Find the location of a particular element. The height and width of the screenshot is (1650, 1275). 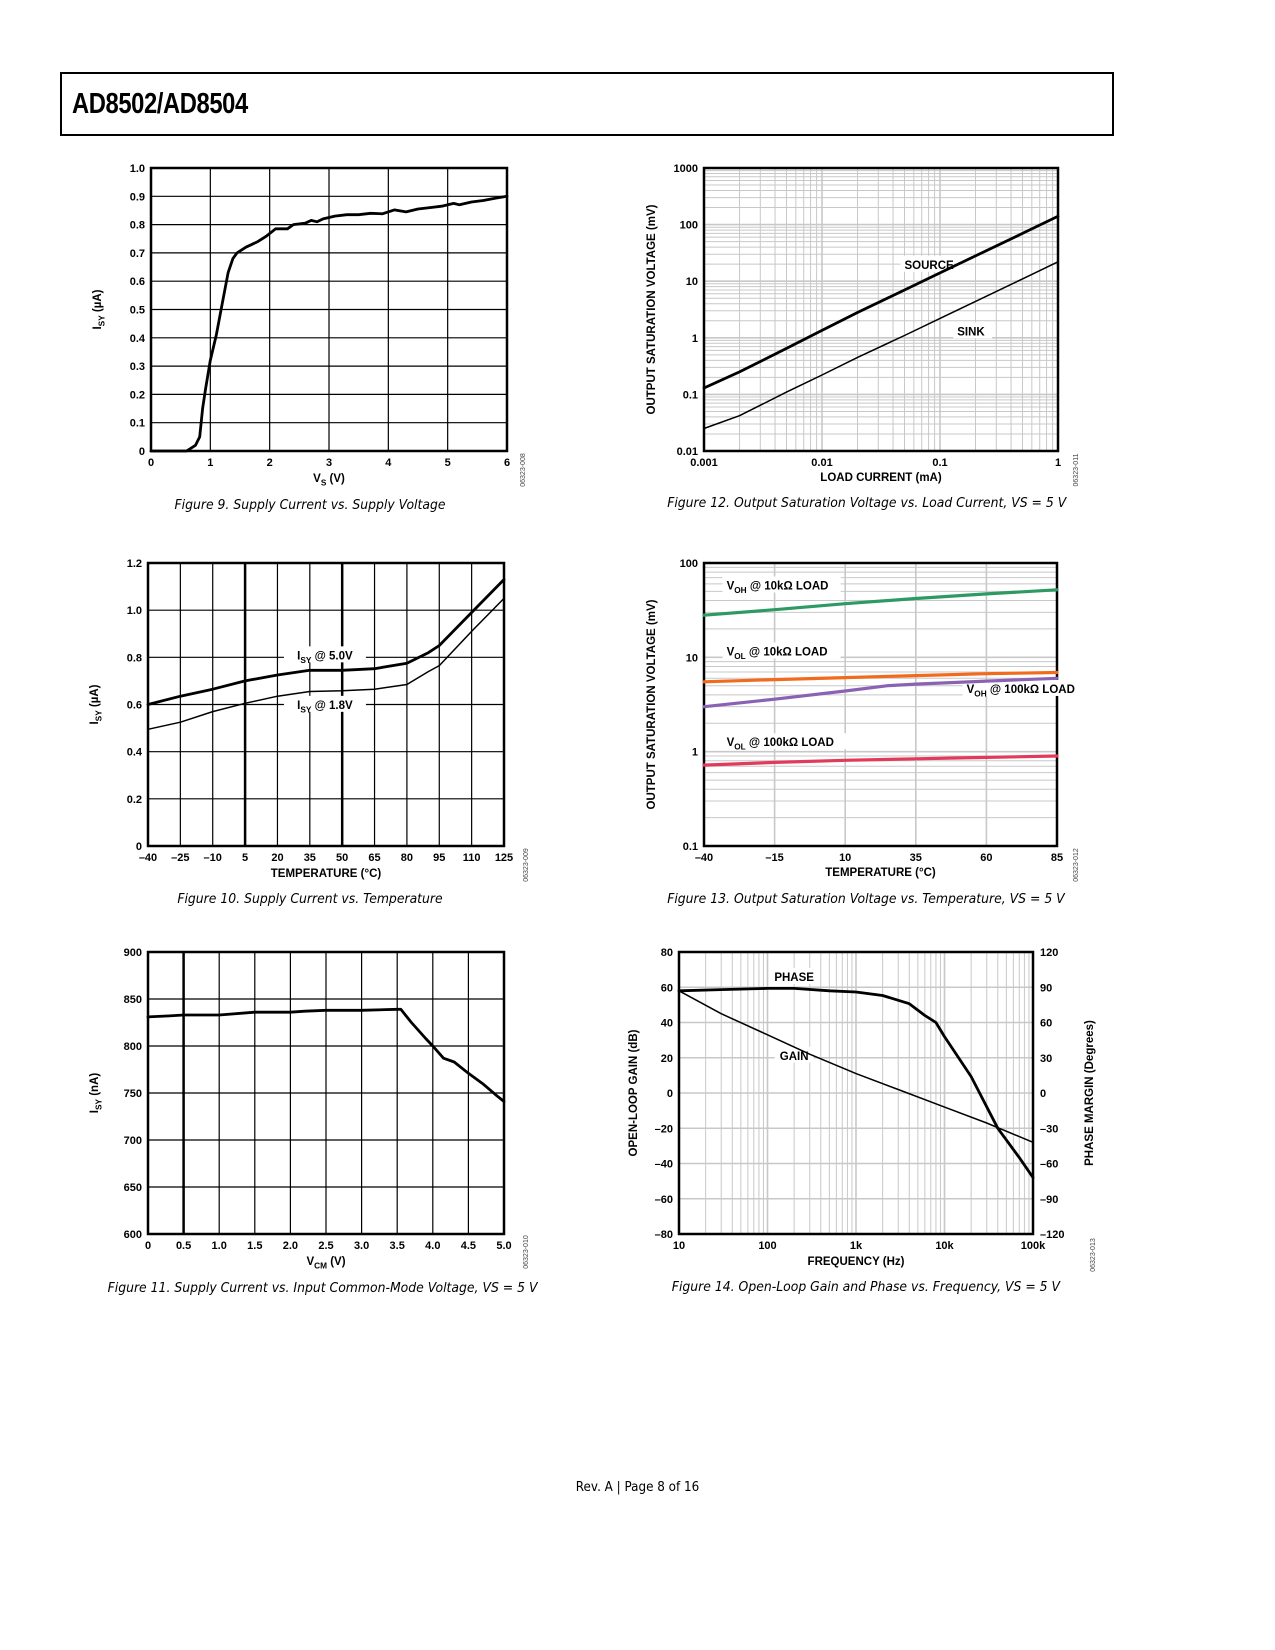

annotation-label: ISY @ 1.8V is located at coordinates (325, 707).